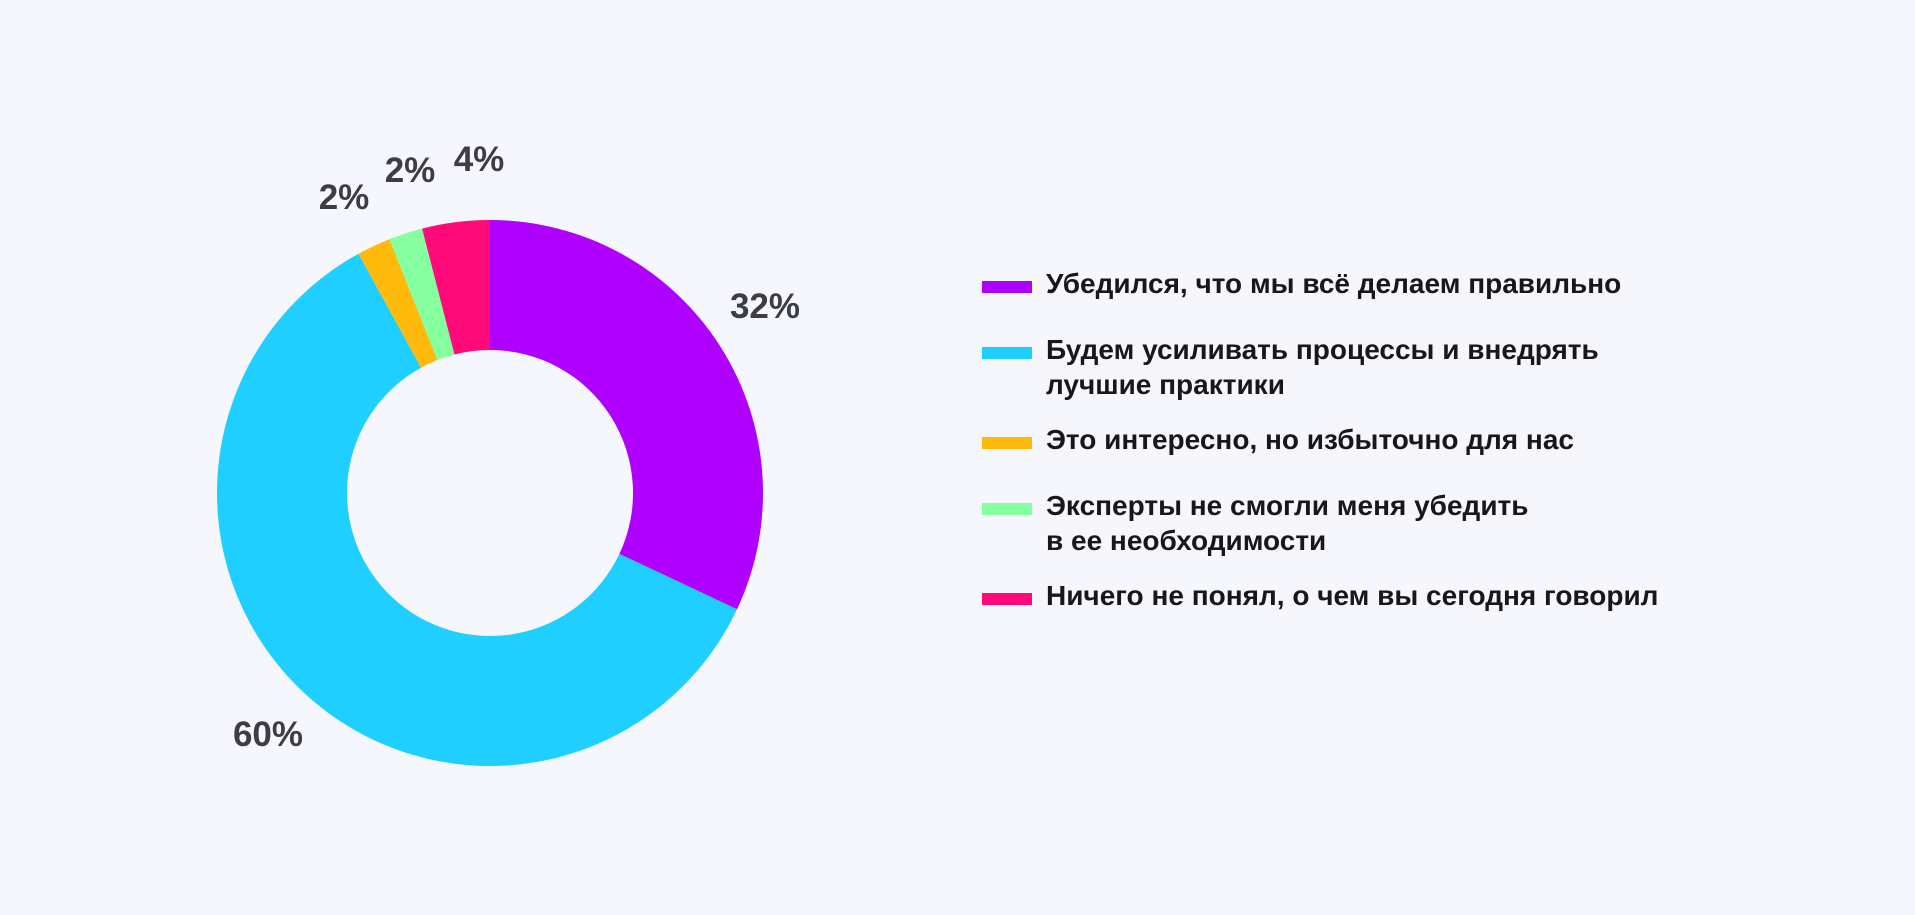 The width and height of the screenshot is (1915, 915). What do you see at coordinates (410, 170) in the screenshot?
I see `slice-value-label-4: 2%` at bounding box center [410, 170].